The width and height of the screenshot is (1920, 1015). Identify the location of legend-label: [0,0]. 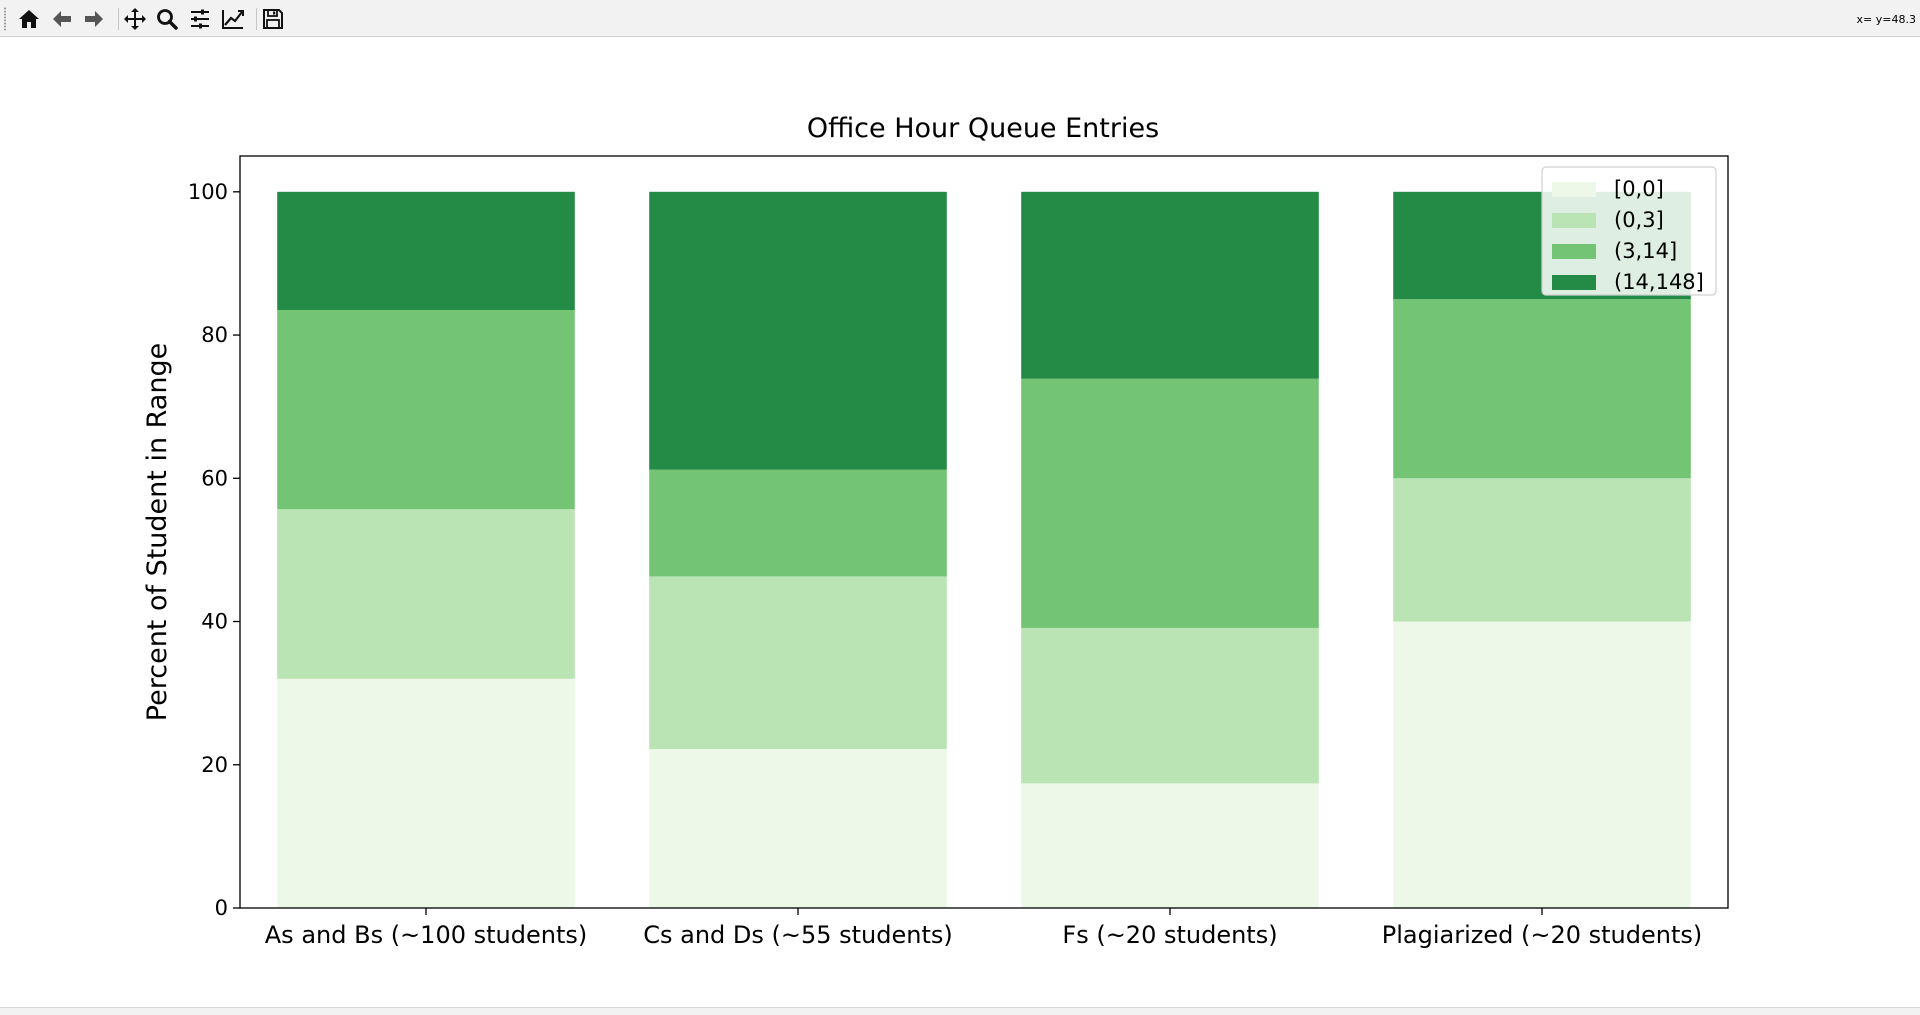
(1639, 189).